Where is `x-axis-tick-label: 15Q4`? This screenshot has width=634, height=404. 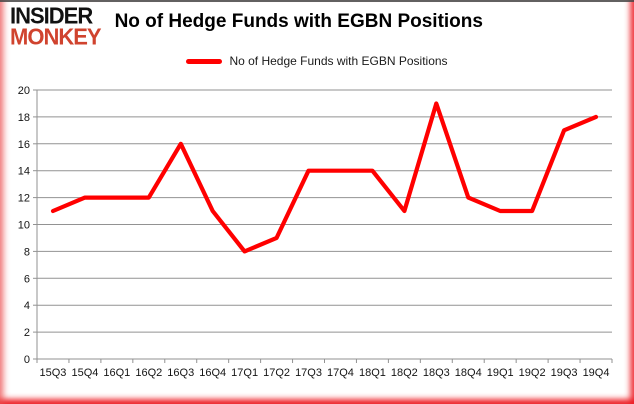 x-axis-tick-label: 15Q4 is located at coordinates (84, 373).